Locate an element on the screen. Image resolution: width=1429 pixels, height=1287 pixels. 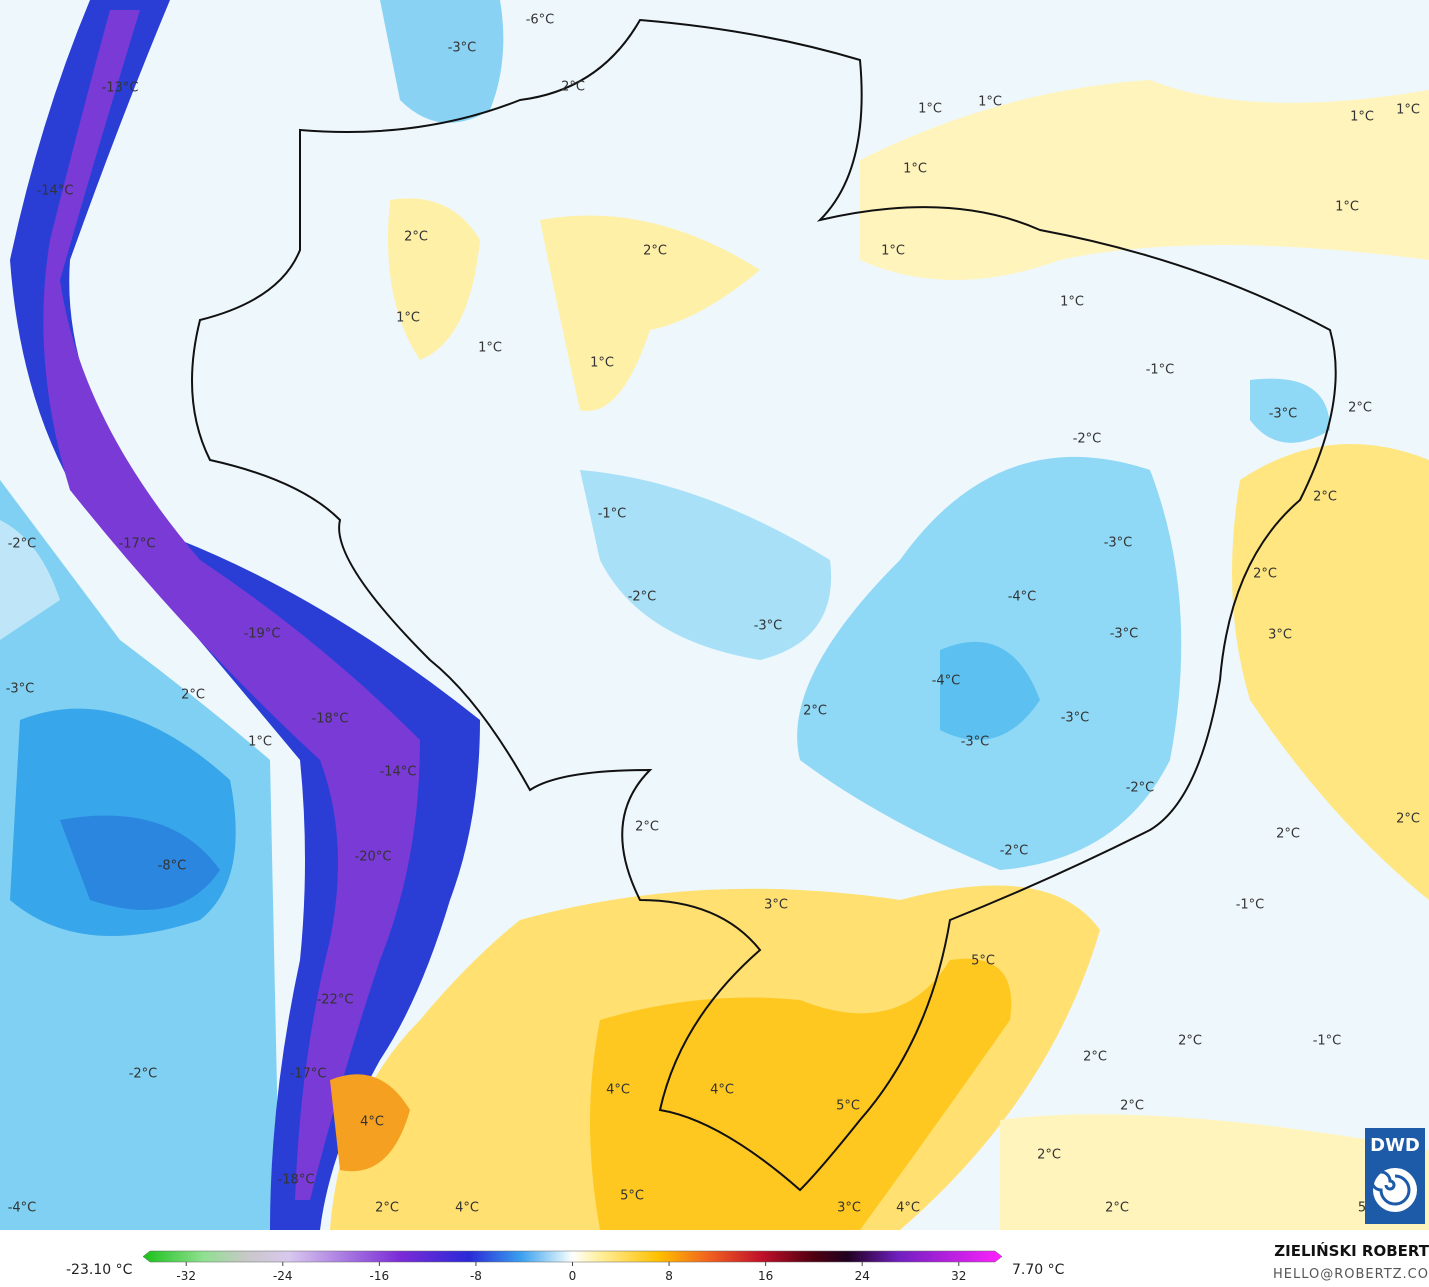
colorbar-tick-label: 16 is located at coordinates (765, 1276).